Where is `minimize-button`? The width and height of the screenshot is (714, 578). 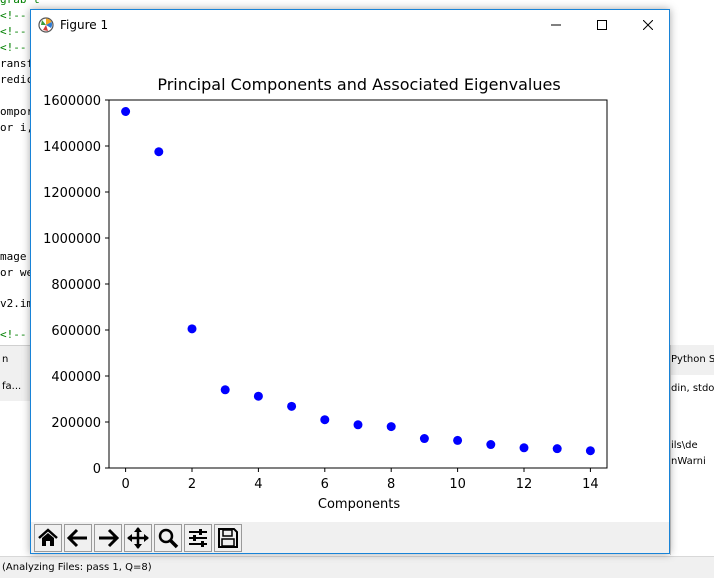 minimize-button is located at coordinates (556, 25).